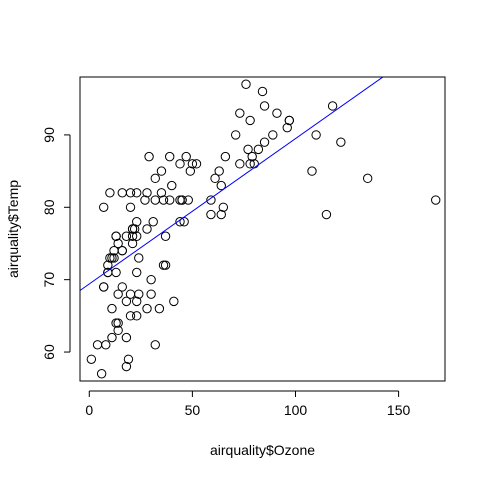  Describe the element at coordinates (49, 280) in the screenshot. I see `y-tick-label: 70` at that location.